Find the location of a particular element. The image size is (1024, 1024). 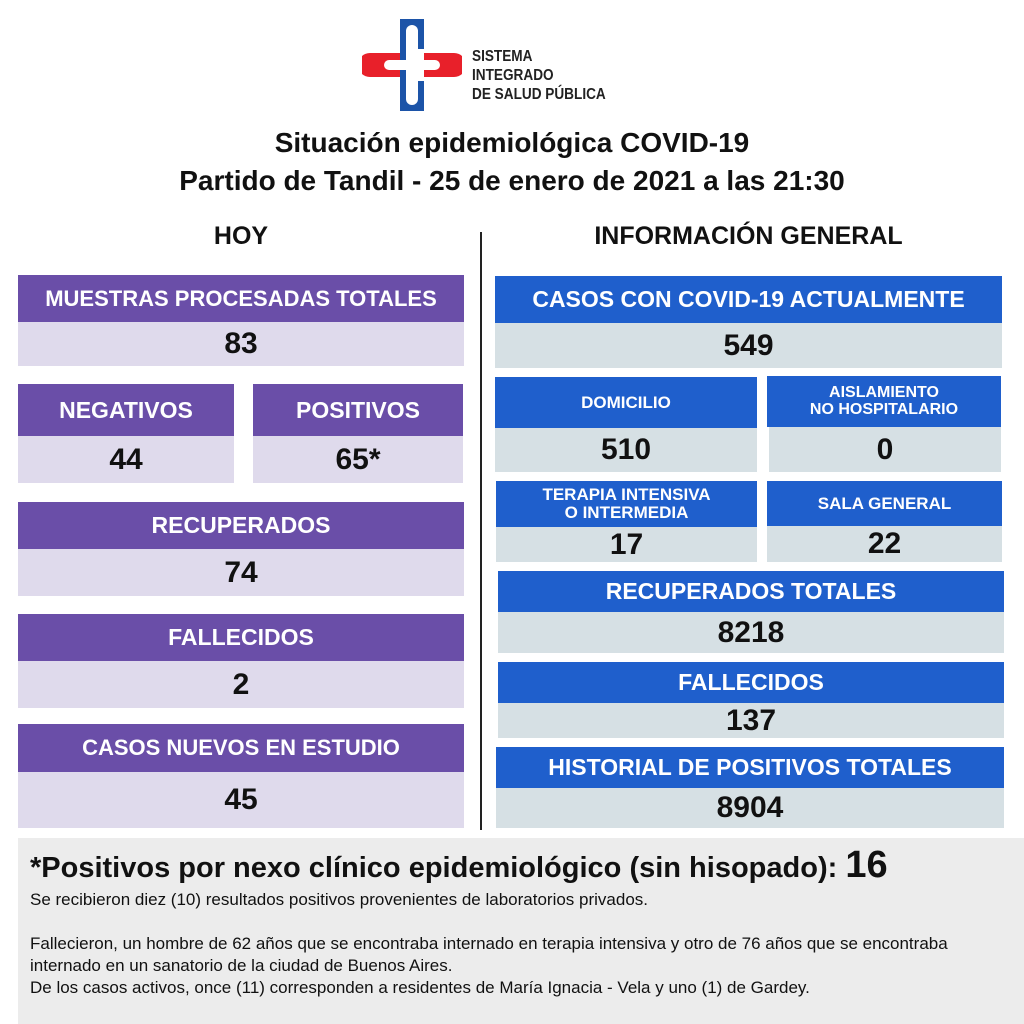

logo-cross-icon is located at coordinates (412, 65).